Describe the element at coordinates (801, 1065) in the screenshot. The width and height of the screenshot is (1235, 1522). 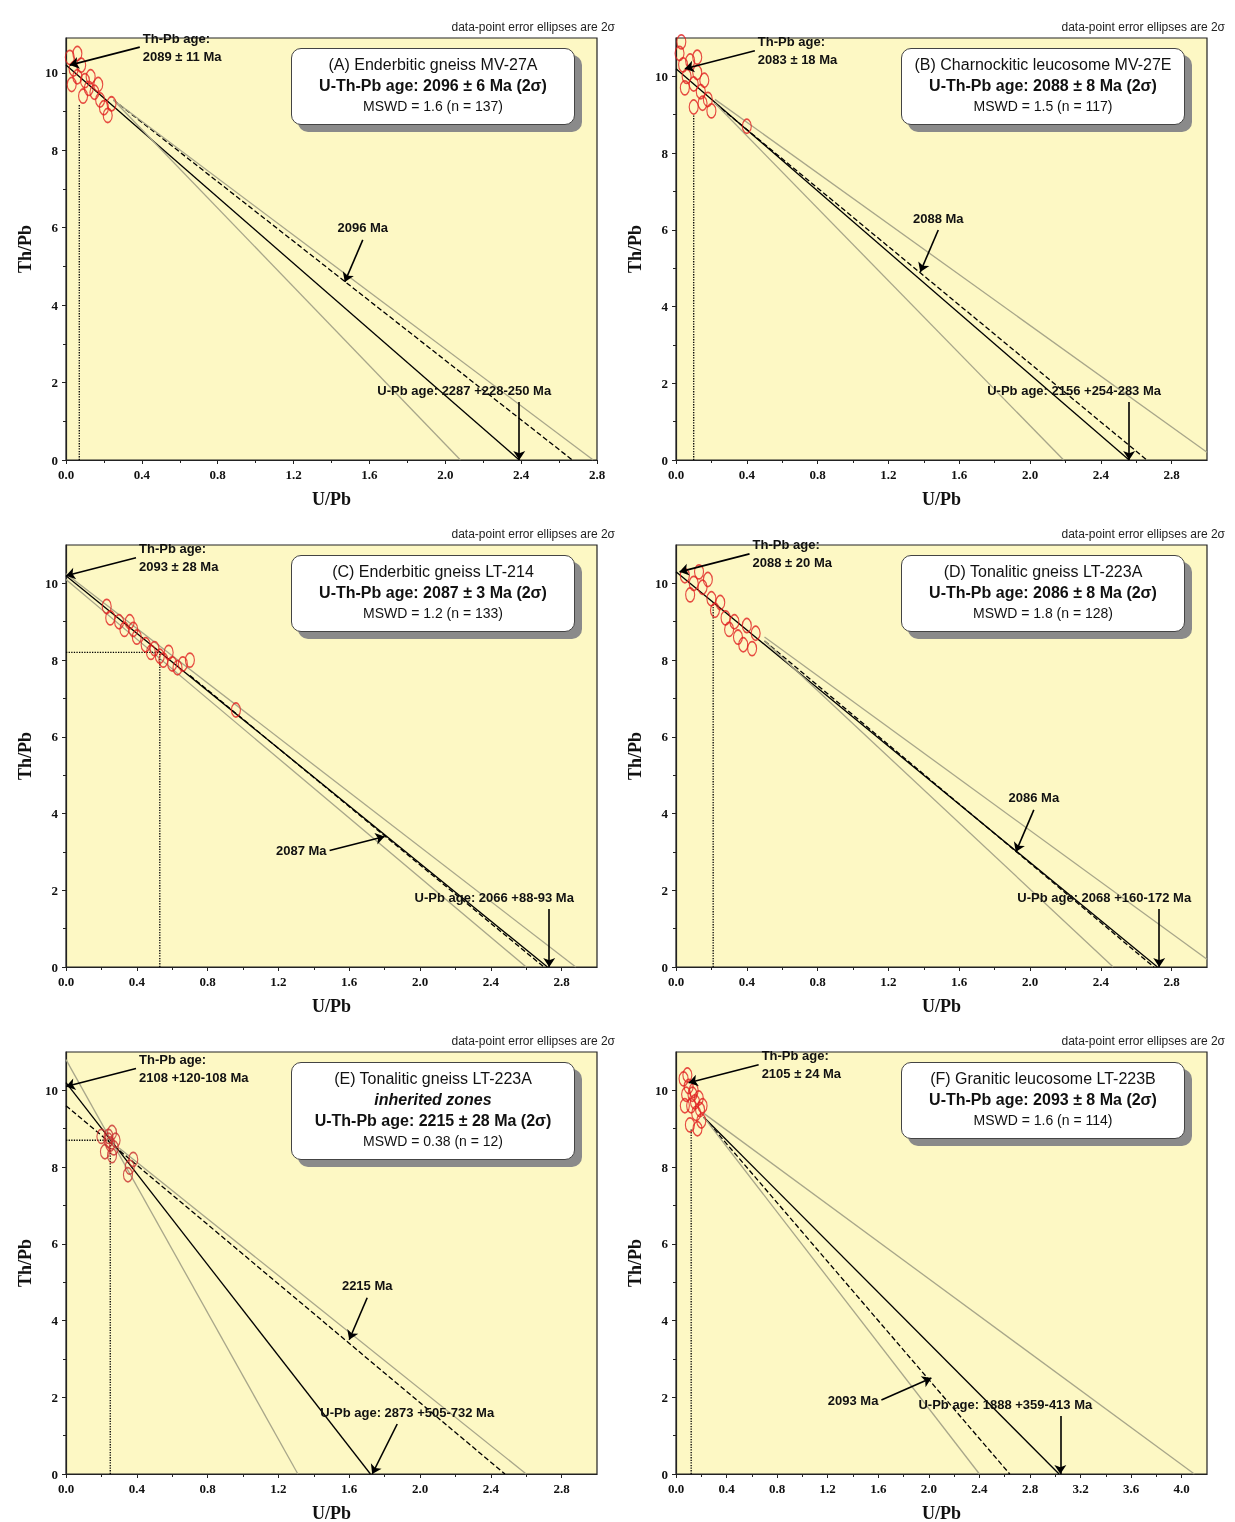
I see `annotation: Th-Pb age: 2105 ± 24 Ma` at that location.